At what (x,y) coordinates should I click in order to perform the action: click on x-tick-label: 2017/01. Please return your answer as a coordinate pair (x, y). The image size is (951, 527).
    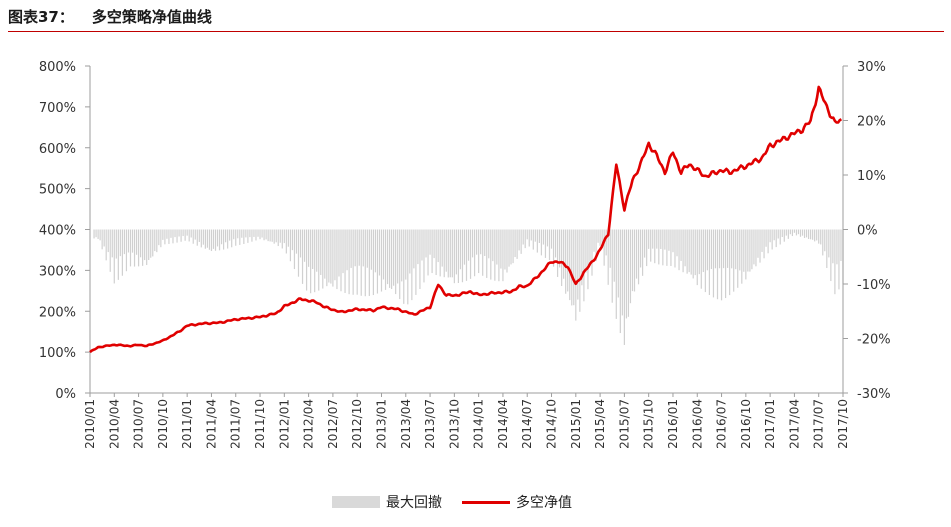
    Looking at the image, I should click on (770, 424).